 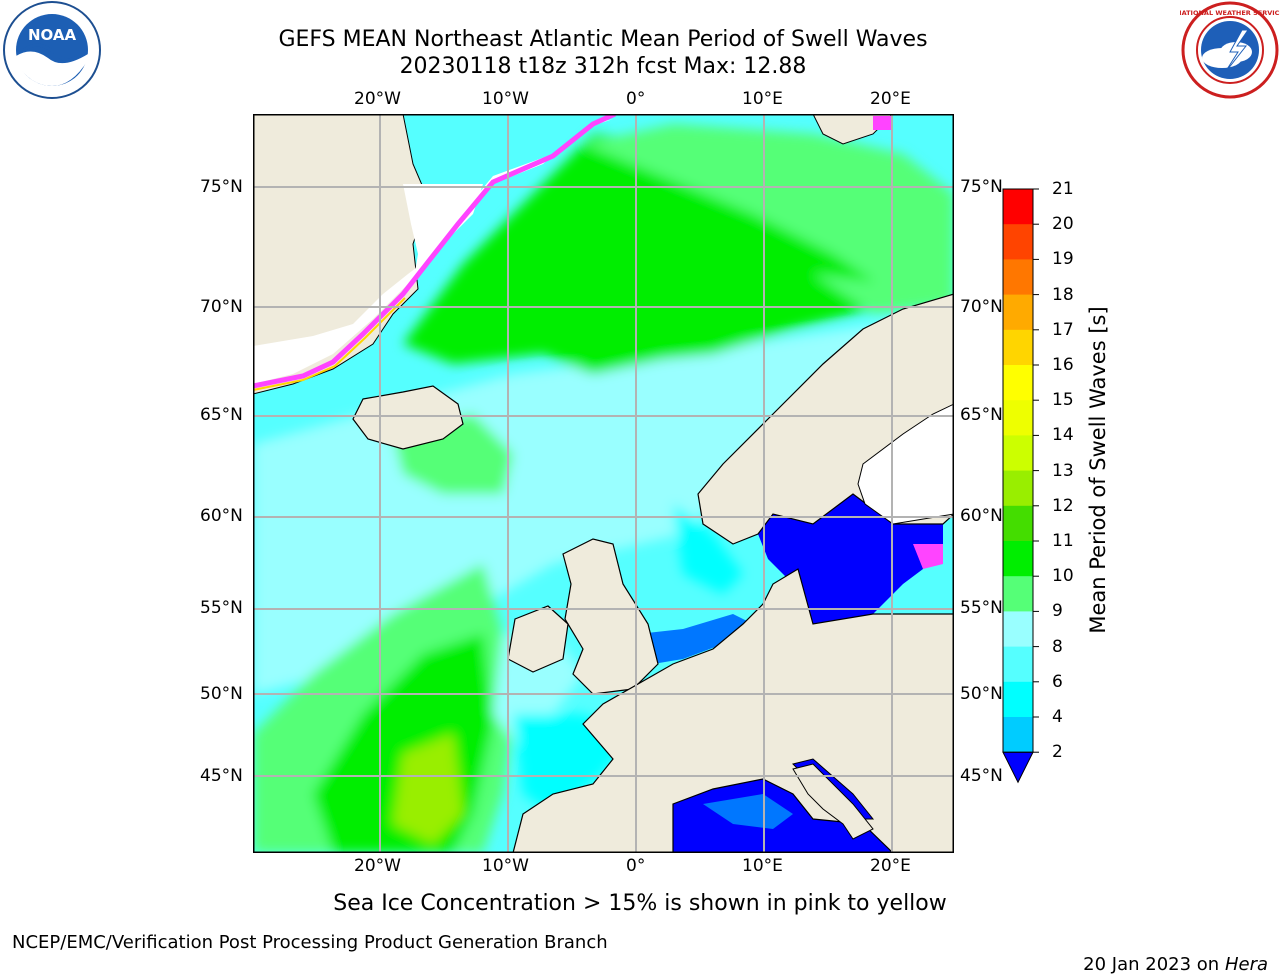 What do you see at coordinates (981, 694) in the screenshot?
I see `lat-label-right-50n: 50°N` at bounding box center [981, 694].